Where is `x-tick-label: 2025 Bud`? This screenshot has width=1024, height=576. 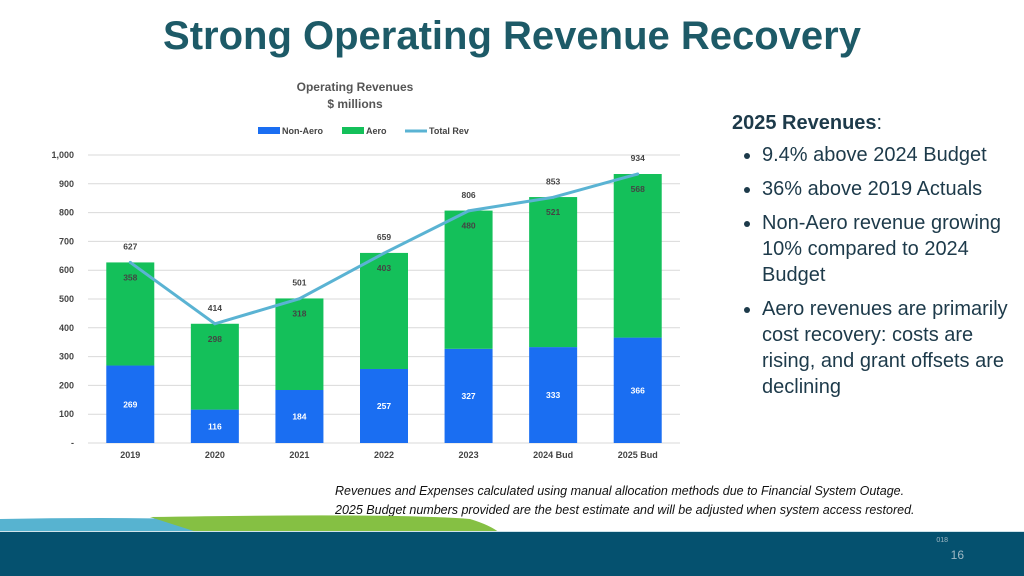 x-tick-label: 2025 Bud is located at coordinates (638, 455).